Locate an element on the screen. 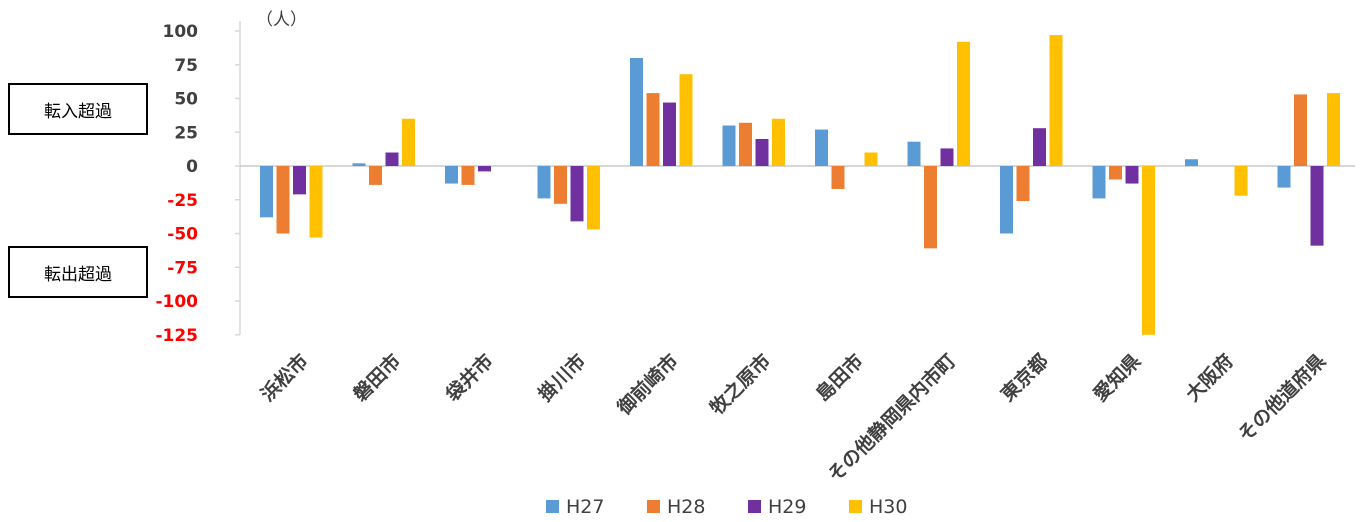 The width and height of the screenshot is (1360, 522). x-tick-label: 東京都 is located at coordinates (1024, 377).